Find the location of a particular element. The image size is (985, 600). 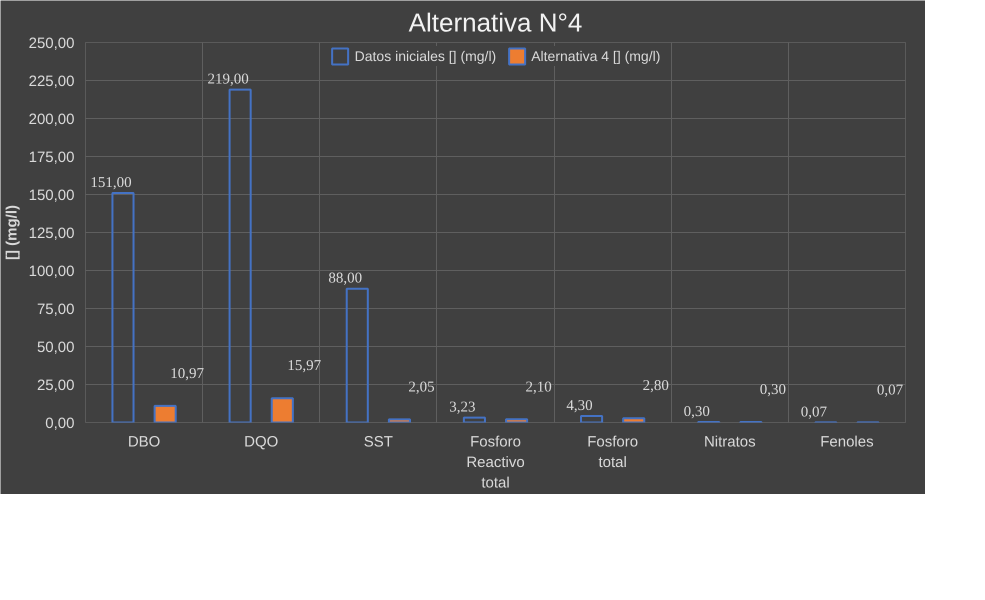

y-tick-label: 50,00 is located at coordinates (55, 347).